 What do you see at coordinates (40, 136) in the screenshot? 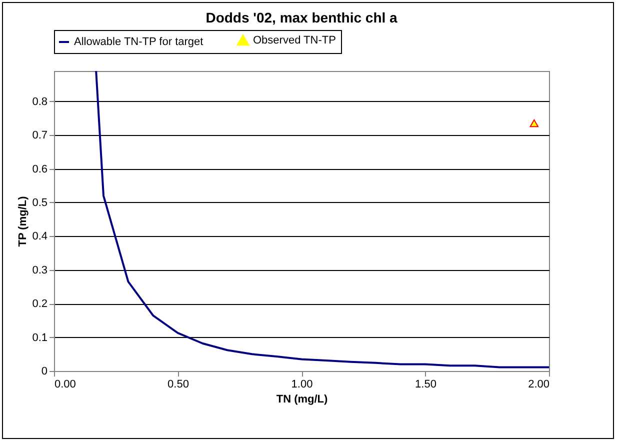
I see `y-tick-label: 0.7` at bounding box center [40, 136].